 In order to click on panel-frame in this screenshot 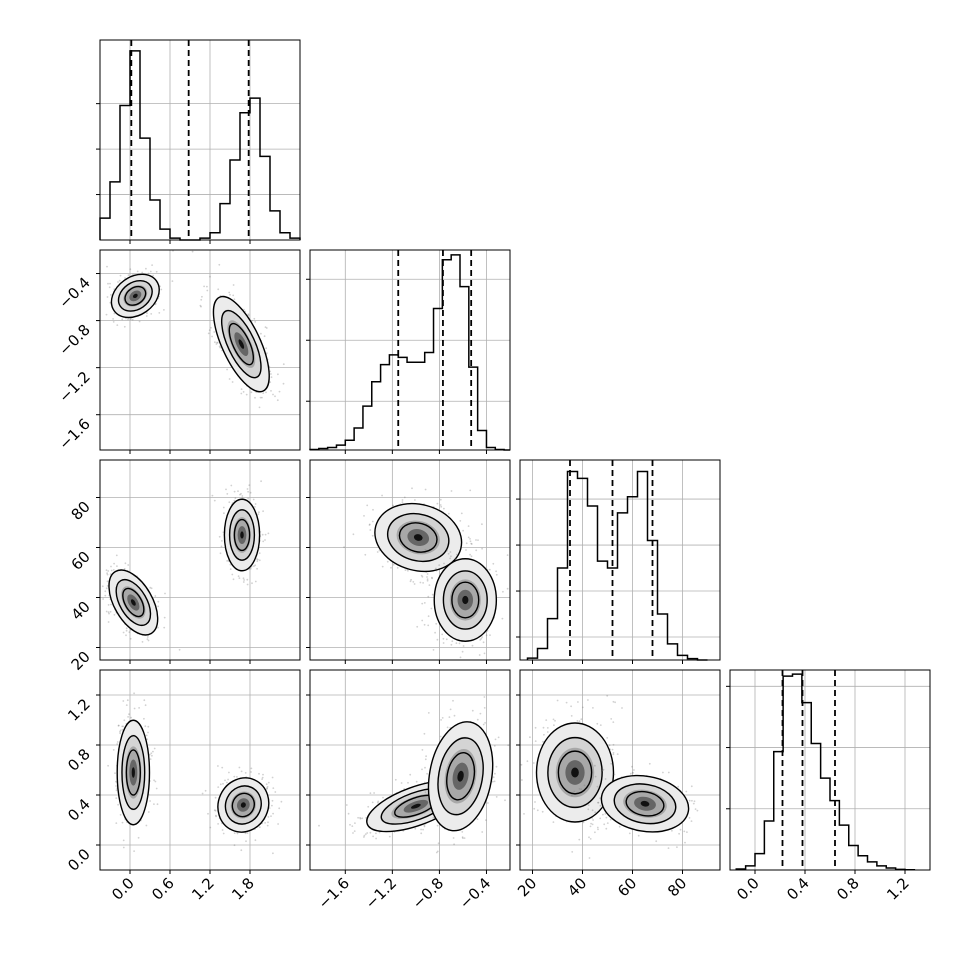, I will do `click(200, 350)`.